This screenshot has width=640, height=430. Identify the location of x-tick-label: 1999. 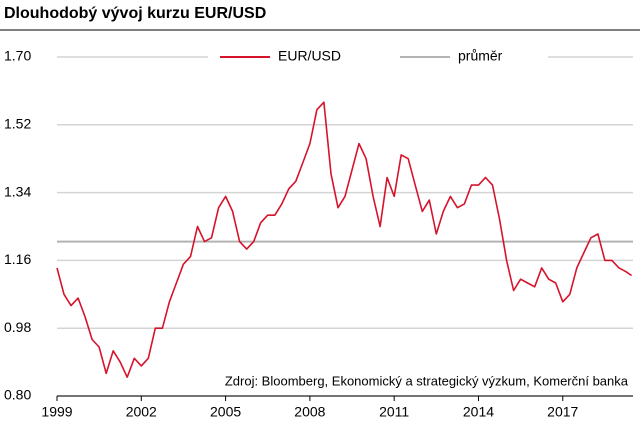
(56, 412).